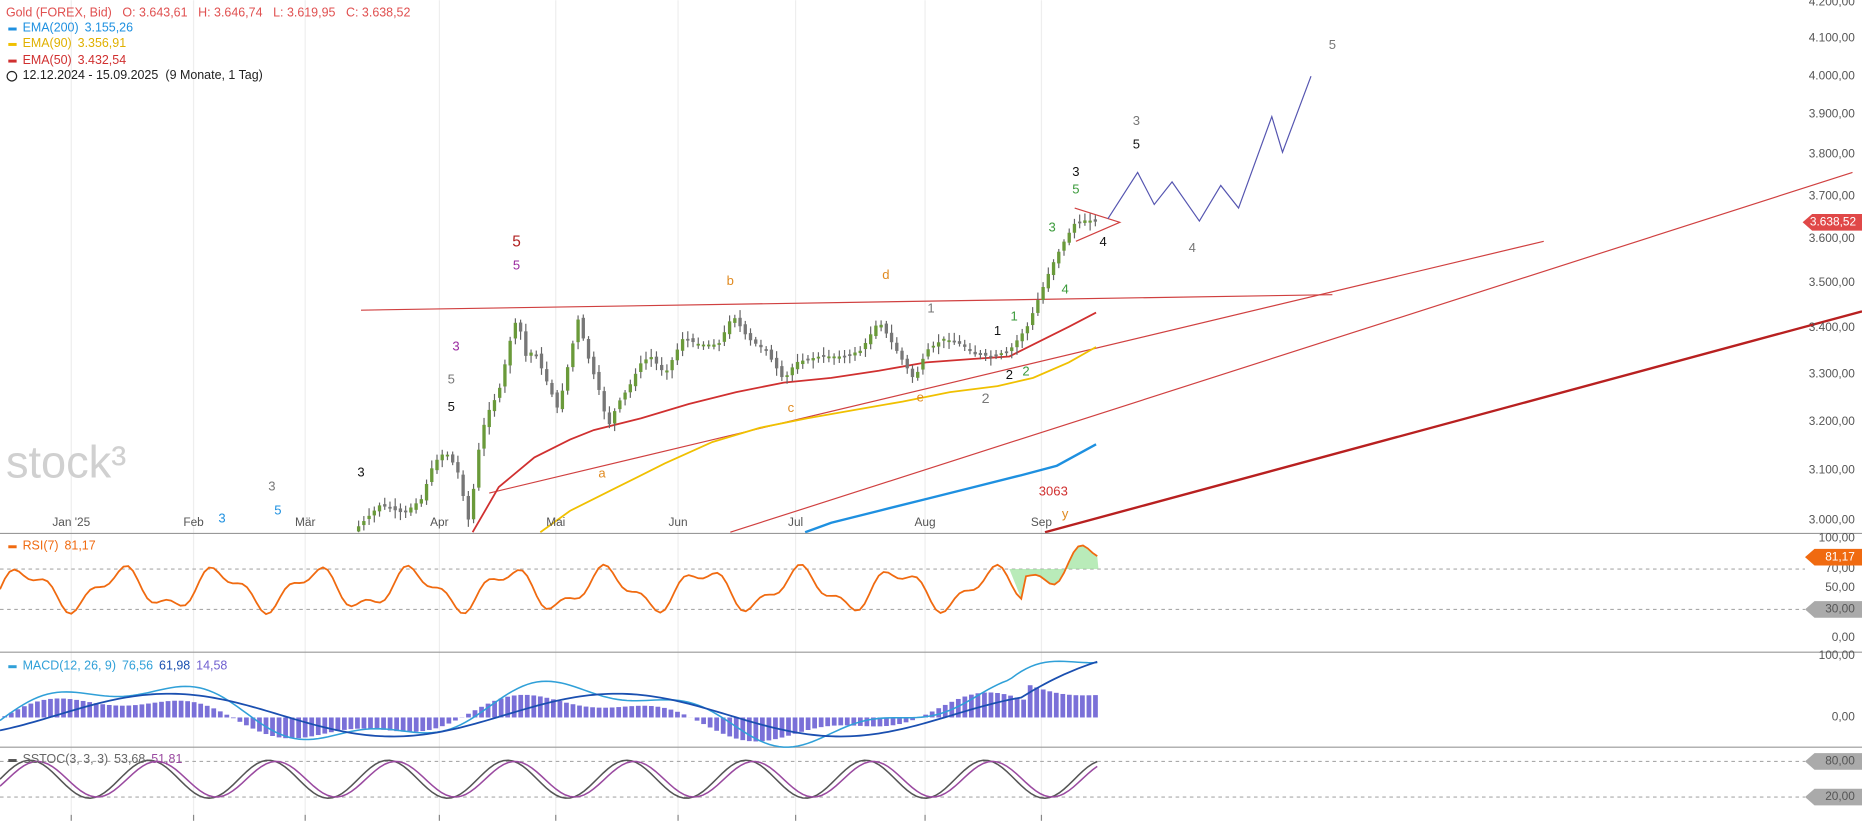  What do you see at coordinates (193, 522) in the screenshot?
I see `month-label: Feb` at bounding box center [193, 522].